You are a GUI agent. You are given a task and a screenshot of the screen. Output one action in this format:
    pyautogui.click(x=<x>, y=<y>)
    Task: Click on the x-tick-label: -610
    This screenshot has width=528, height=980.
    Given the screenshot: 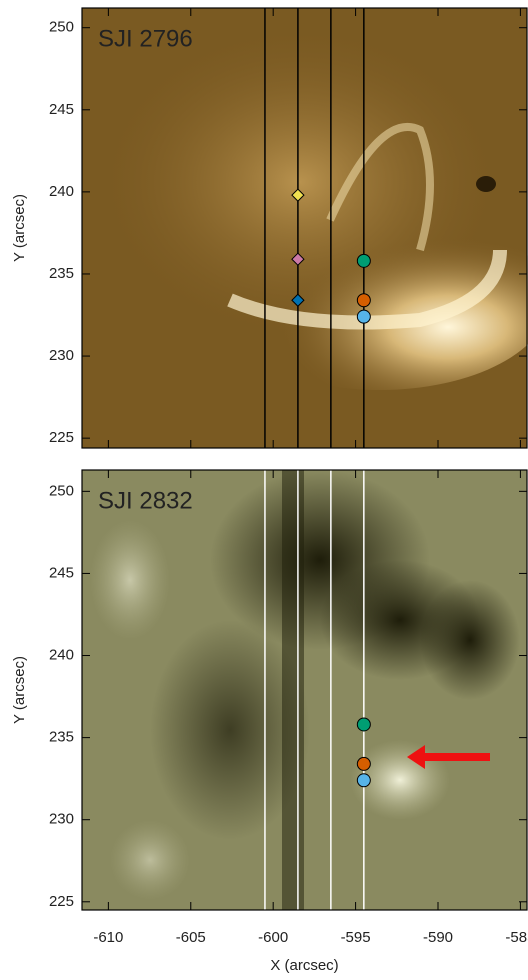 What is the action you would take?
    pyautogui.click(x=108, y=937)
    